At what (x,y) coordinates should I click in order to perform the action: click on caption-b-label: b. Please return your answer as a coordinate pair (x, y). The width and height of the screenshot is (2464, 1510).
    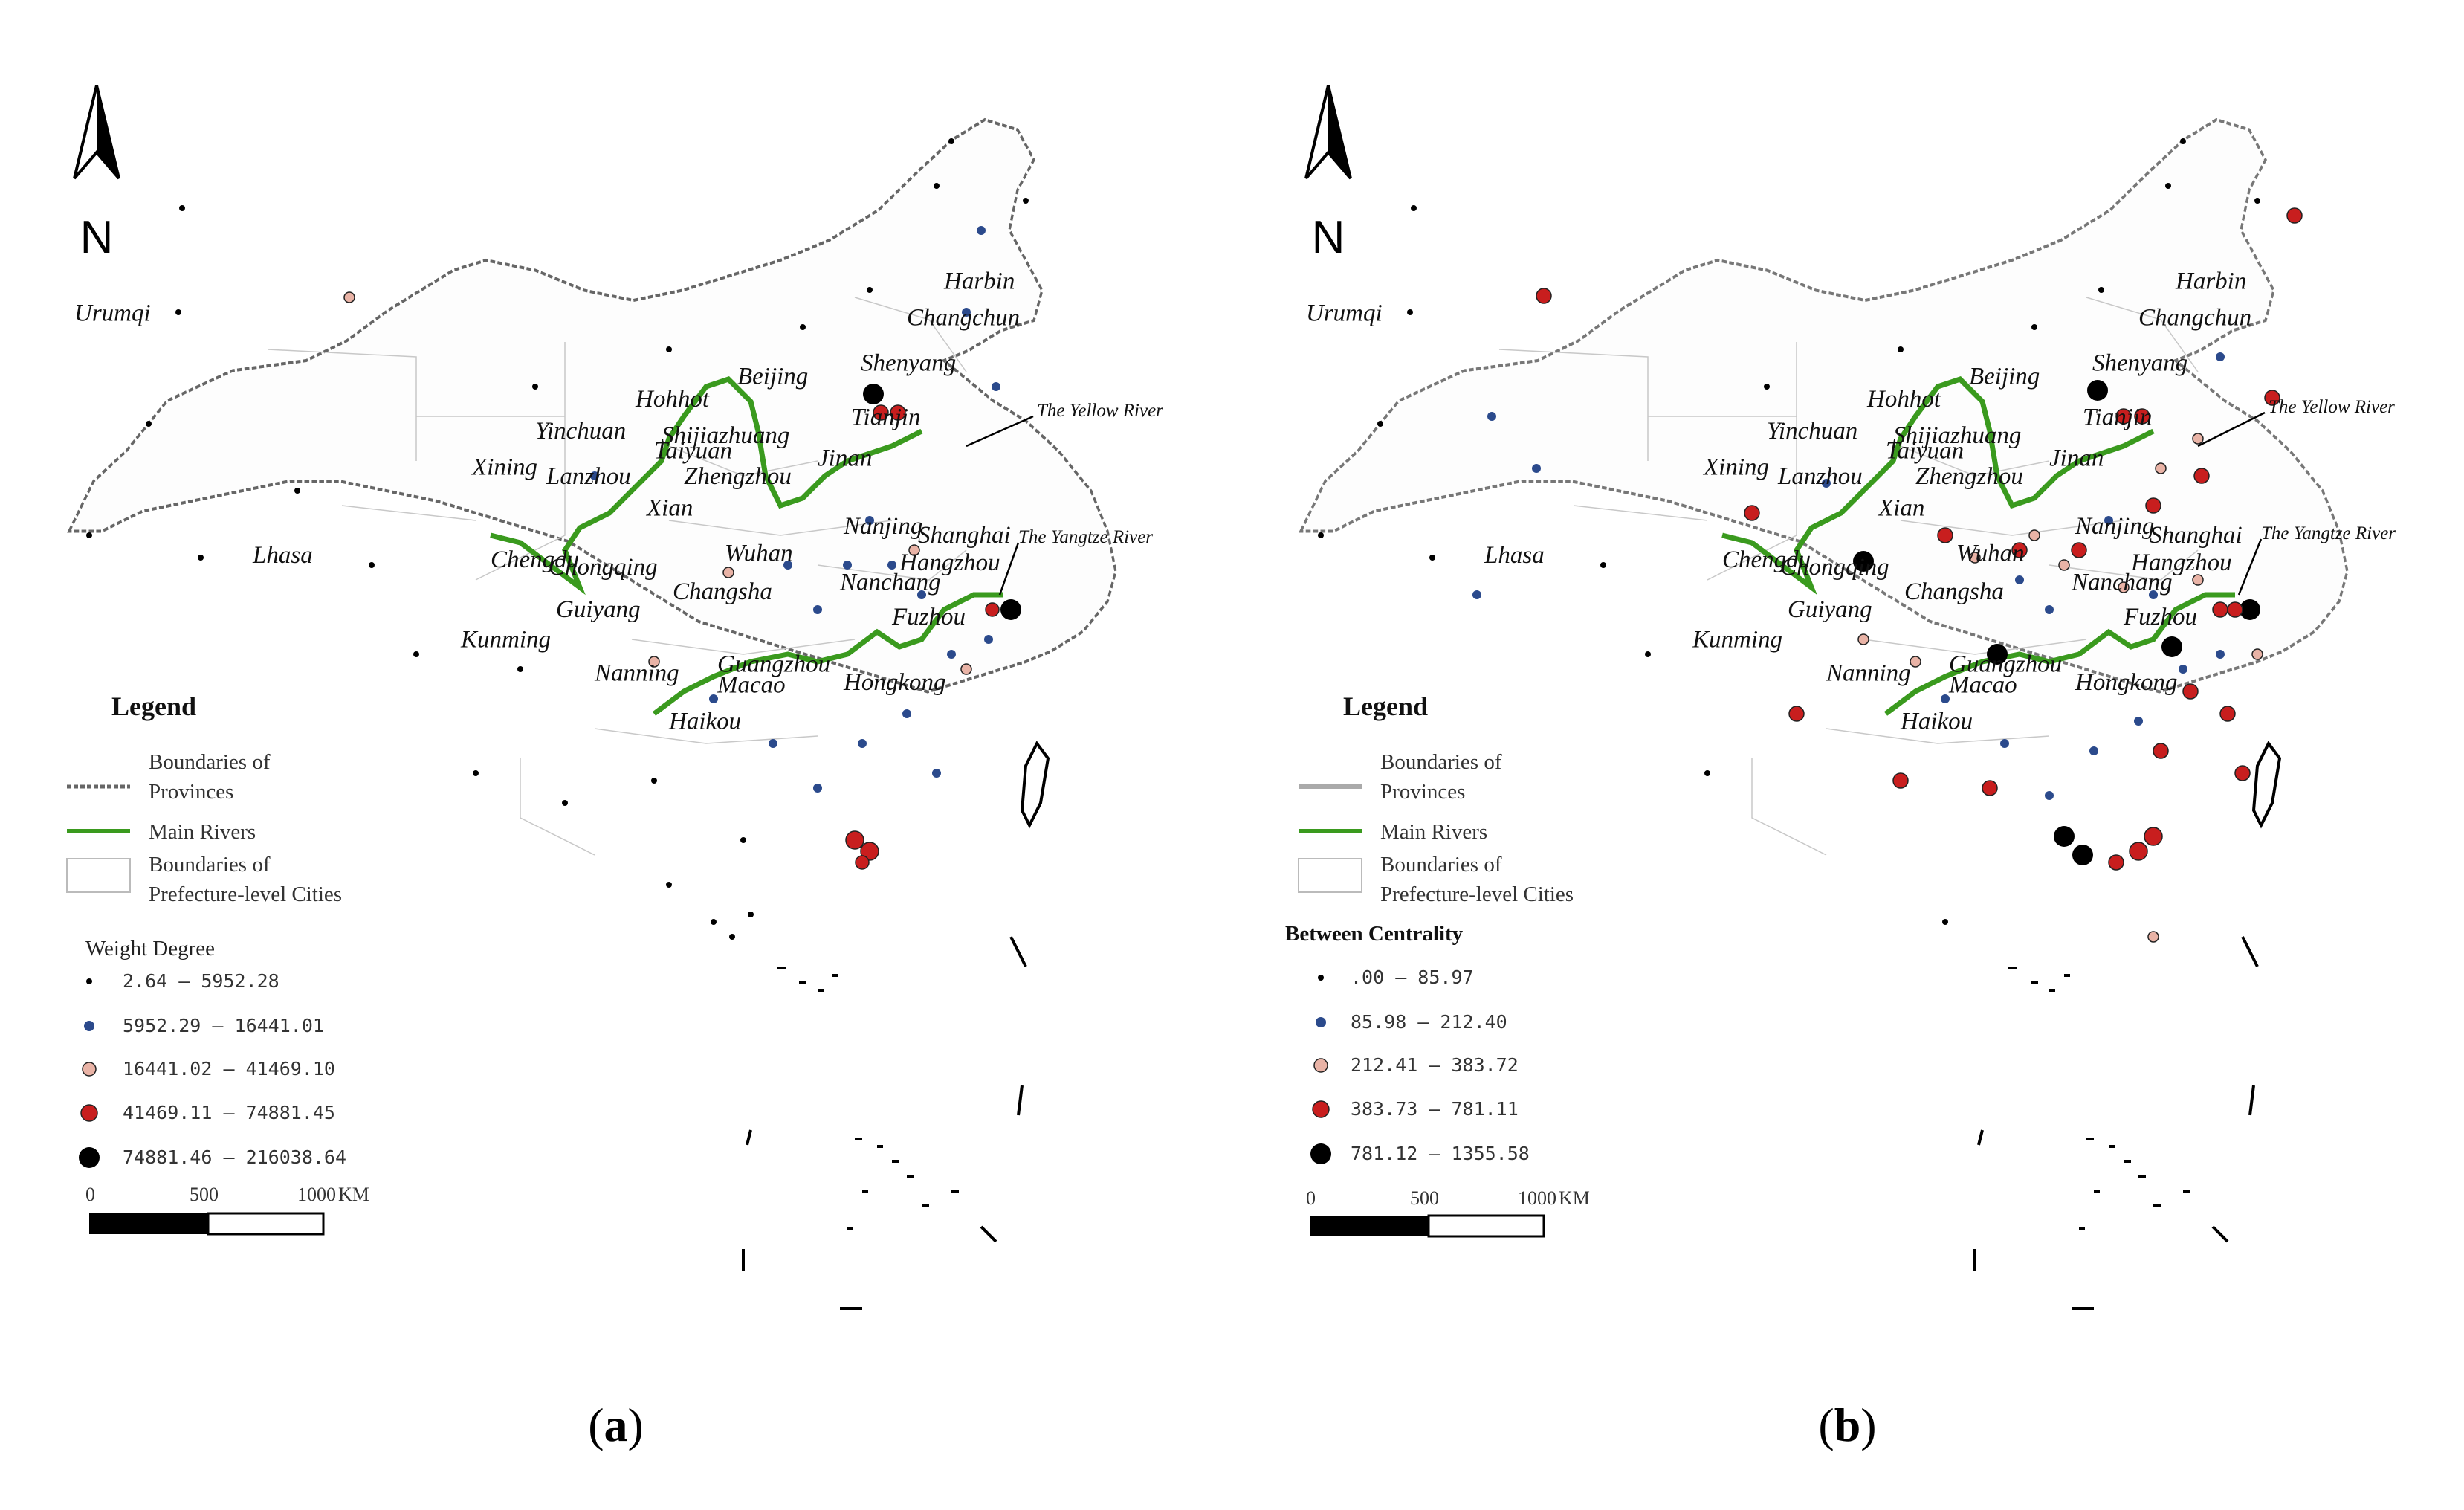
    Looking at the image, I should click on (1847, 1424).